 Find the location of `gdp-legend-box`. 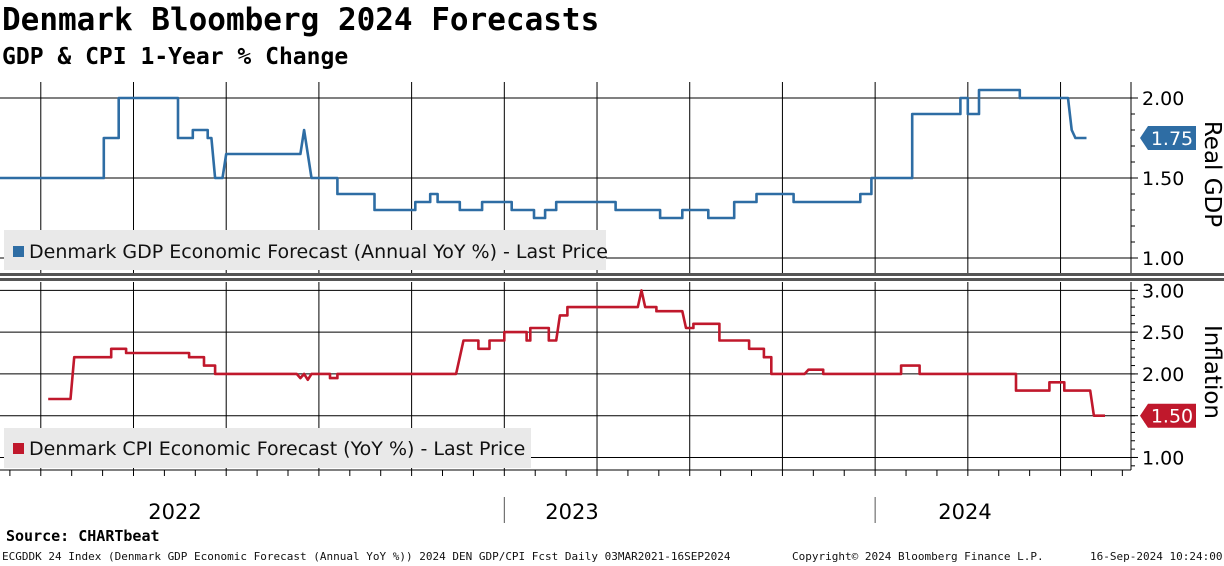

gdp-legend-box is located at coordinates (305, 250).